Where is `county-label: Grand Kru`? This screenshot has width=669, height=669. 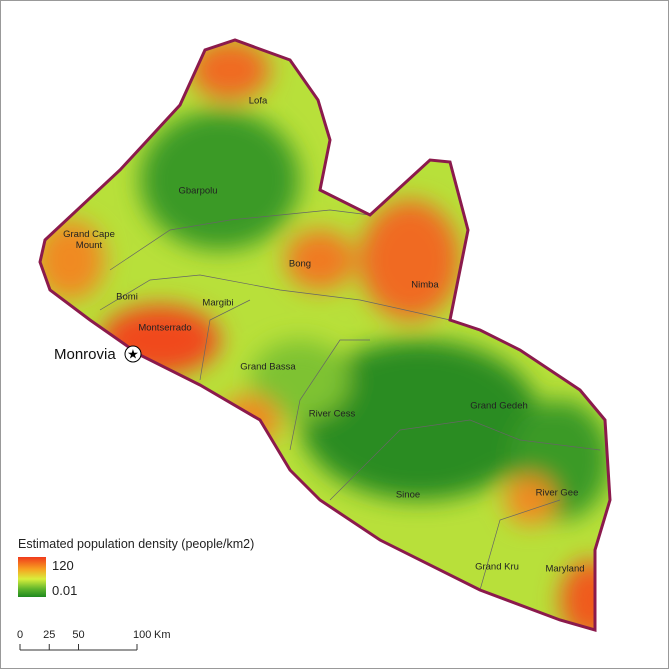 county-label: Grand Kru is located at coordinates (497, 567).